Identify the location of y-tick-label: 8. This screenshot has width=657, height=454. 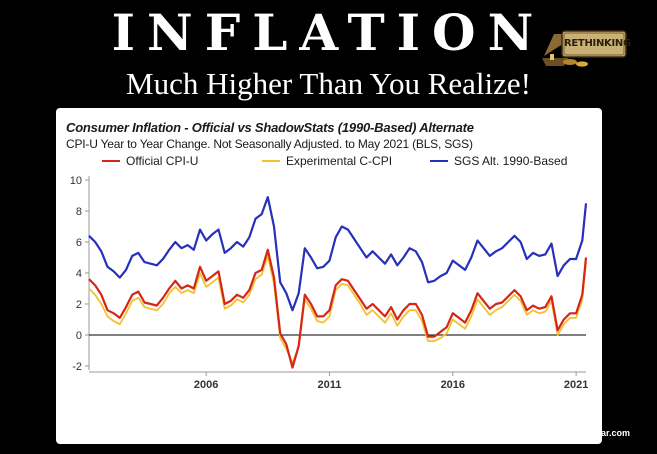
(79, 212).